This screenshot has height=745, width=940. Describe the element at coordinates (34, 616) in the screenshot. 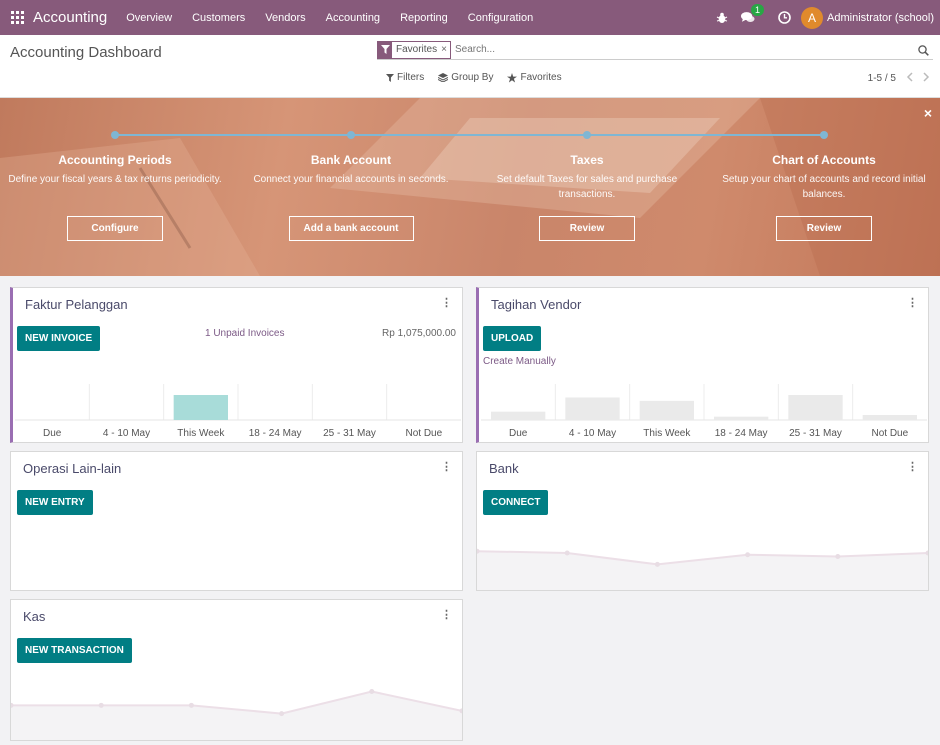

I see `journal-title: Kas` at that location.